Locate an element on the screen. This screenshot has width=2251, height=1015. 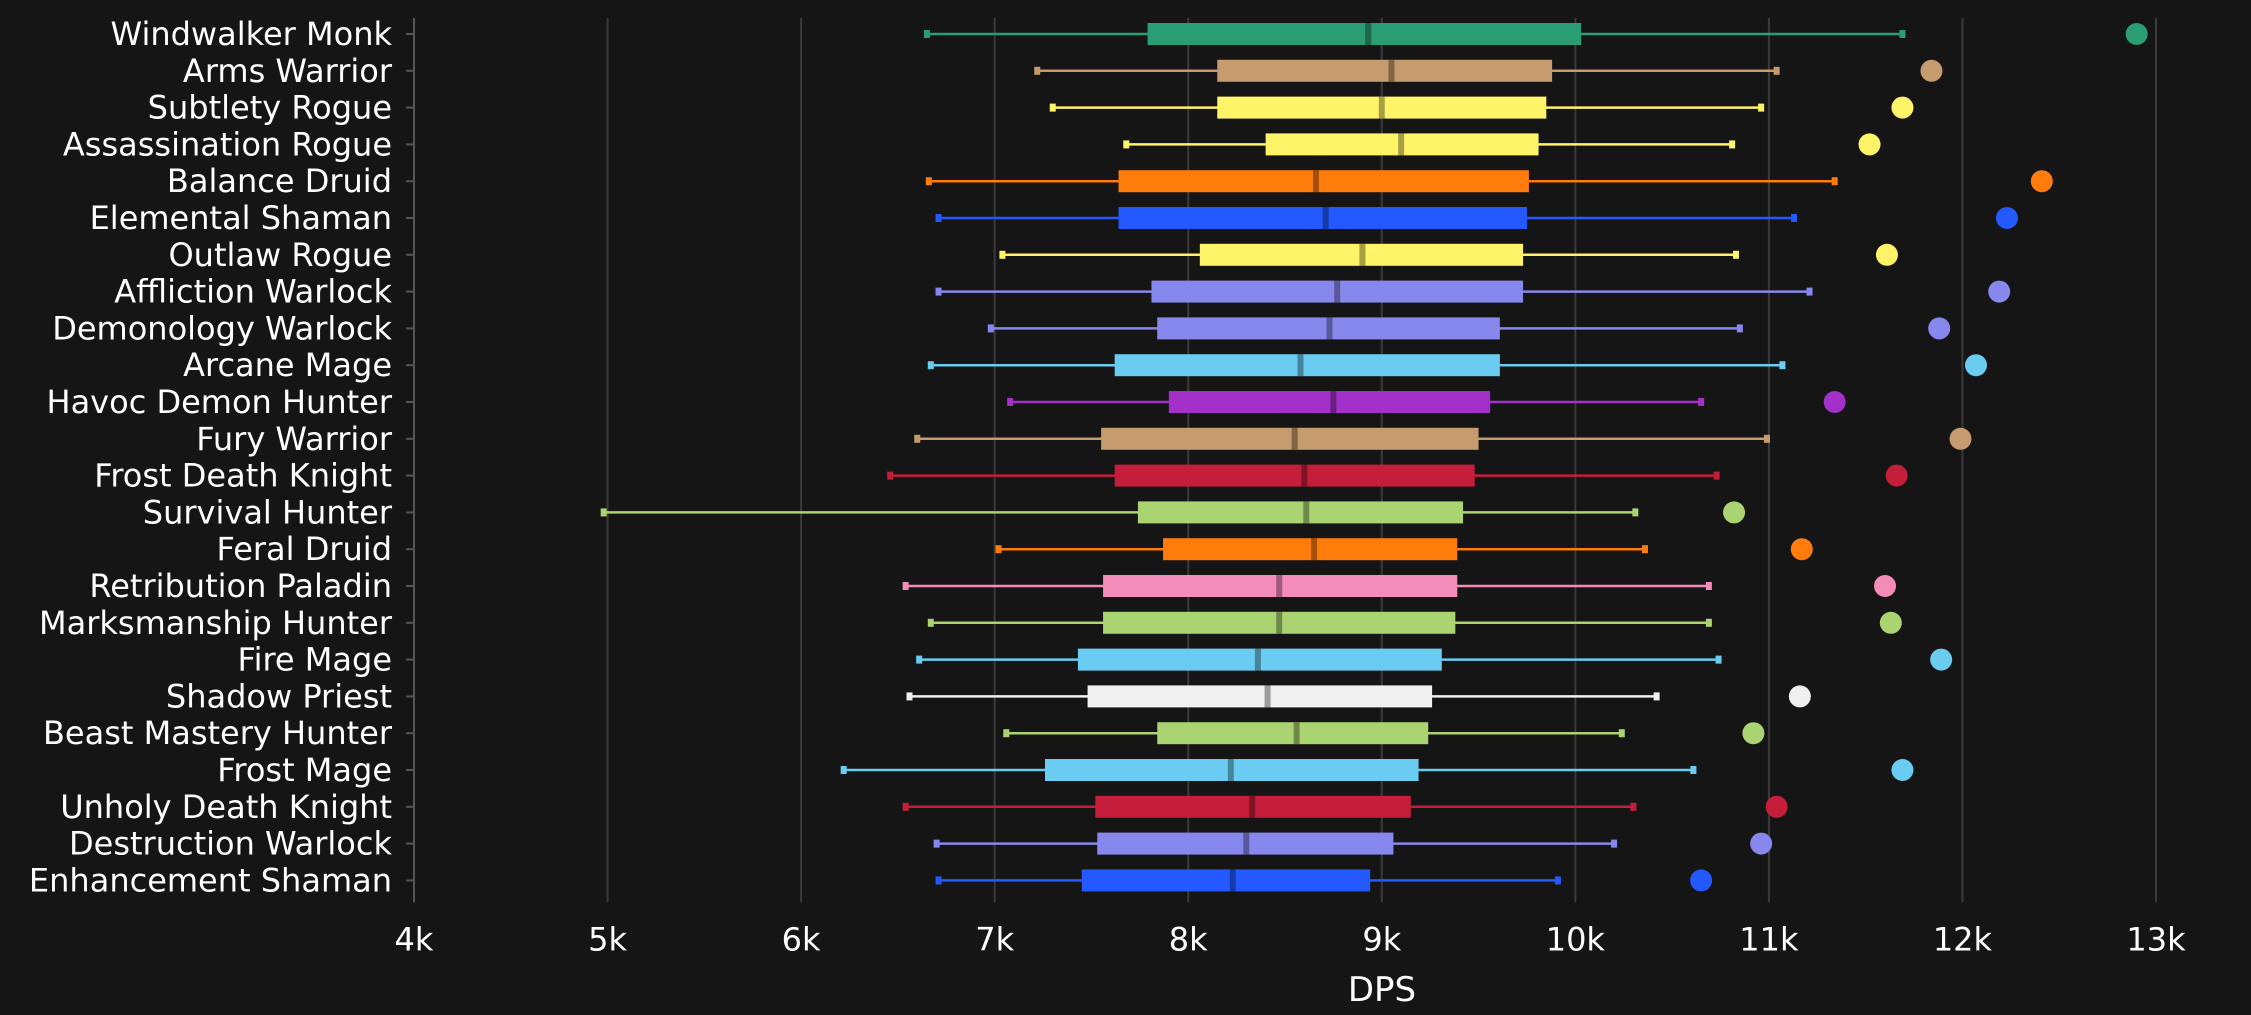
box-destruction-warlock is located at coordinates (1353, 843).